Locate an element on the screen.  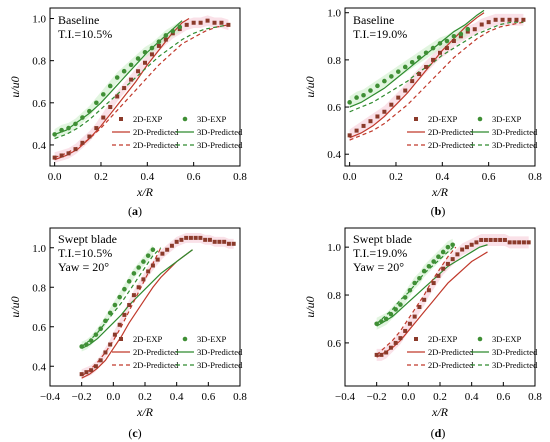
panel-annotation: Swept blade is located at coordinates (87, 239).